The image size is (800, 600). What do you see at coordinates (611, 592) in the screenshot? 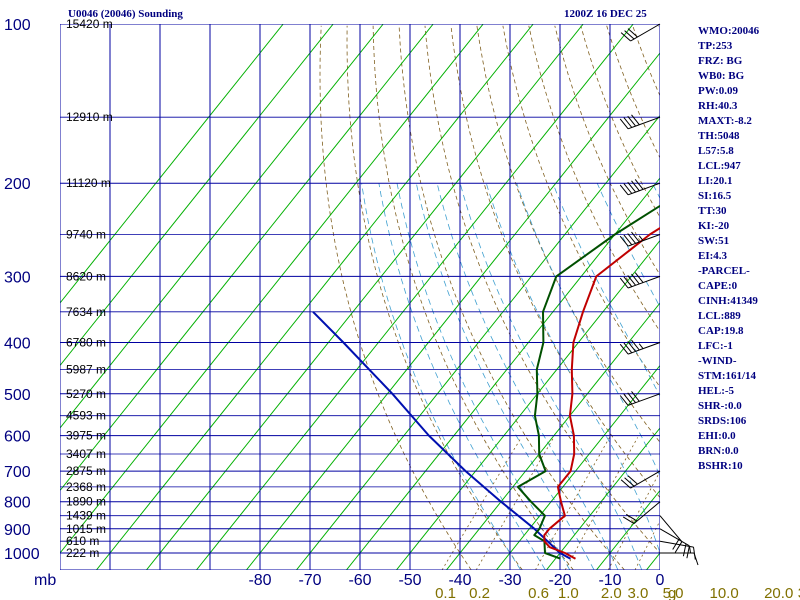
I see `mixing-ratio-label: 2.0` at bounding box center [611, 592].